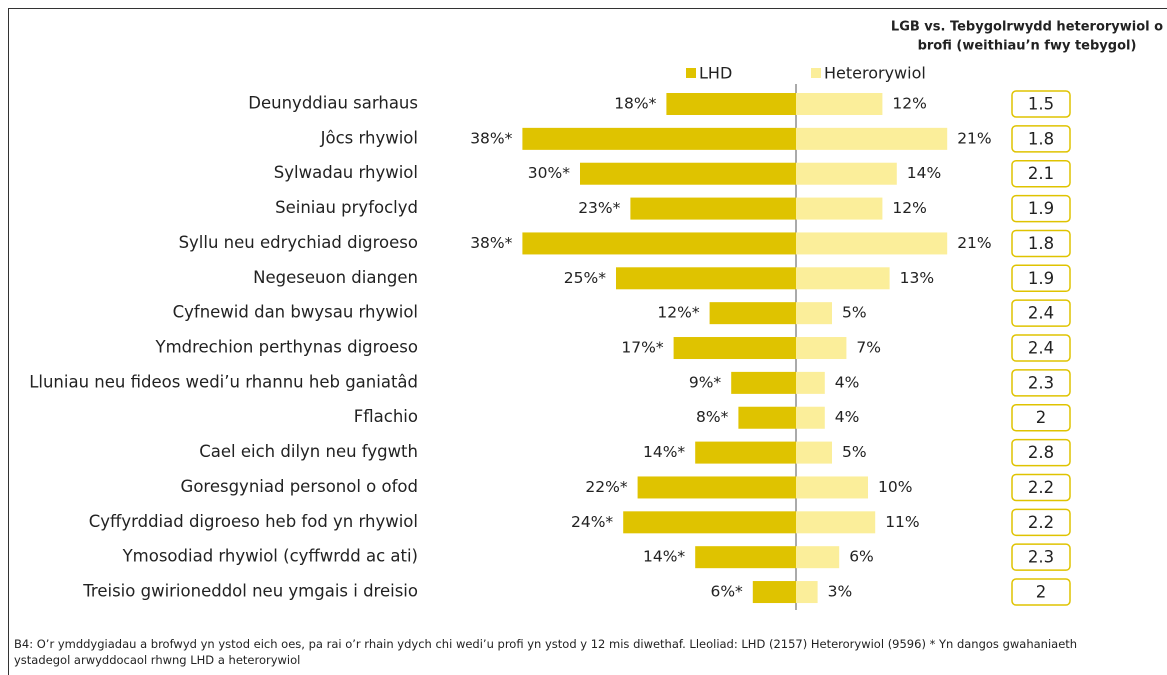 This screenshot has width=1167, height=675. What do you see at coordinates (308, 451) in the screenshot?
I see `category-label: Cael eich dilyn neu fygwth` at bounding box center [308, 451].